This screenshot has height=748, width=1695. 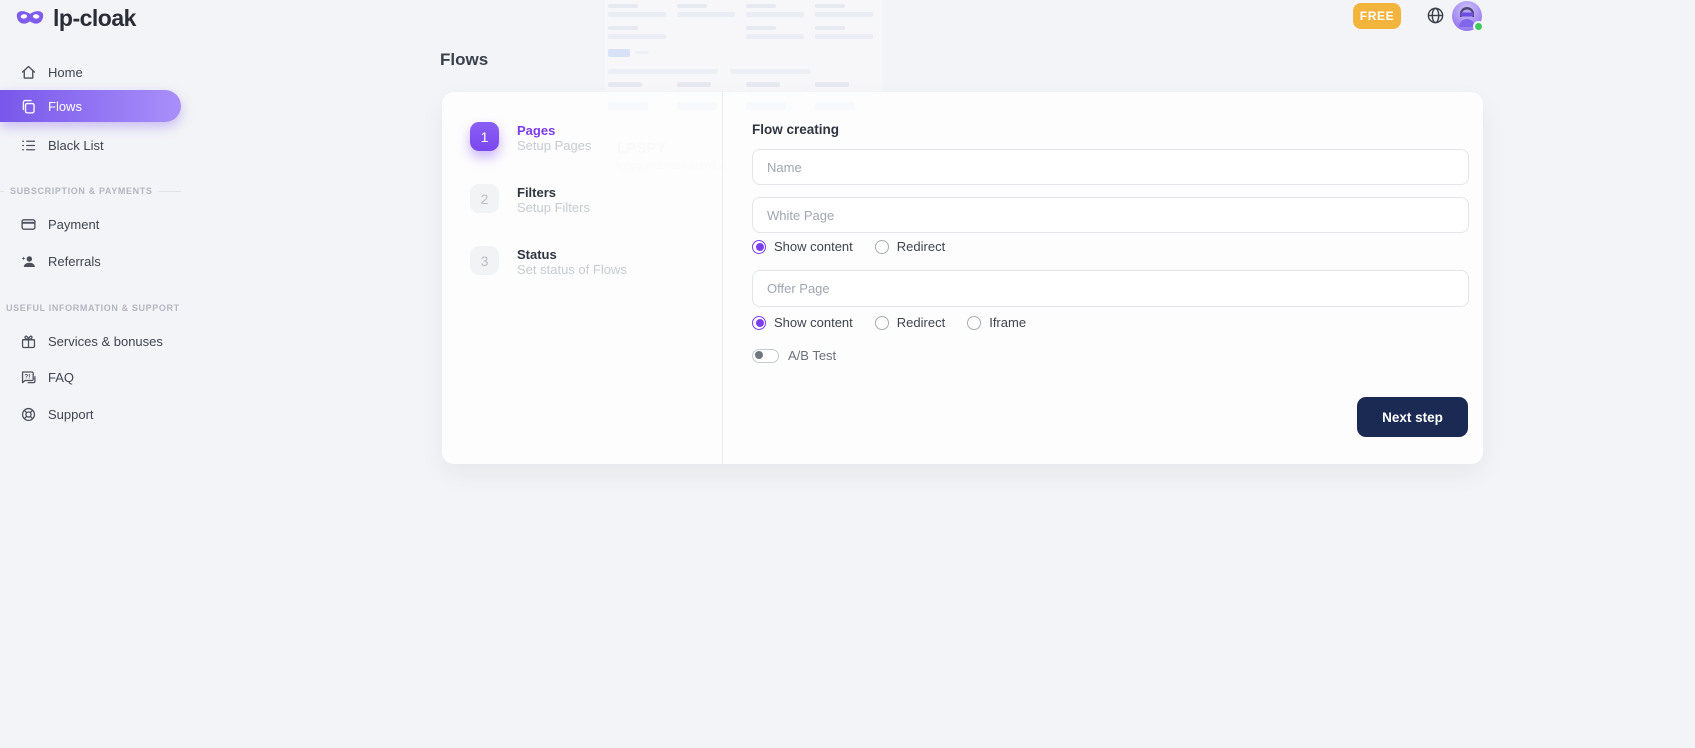 What do you see at coordinates (553, 207) in the screenshot?
I see `step-subtitle: Setup Filters` at bounding box center [553, 207].